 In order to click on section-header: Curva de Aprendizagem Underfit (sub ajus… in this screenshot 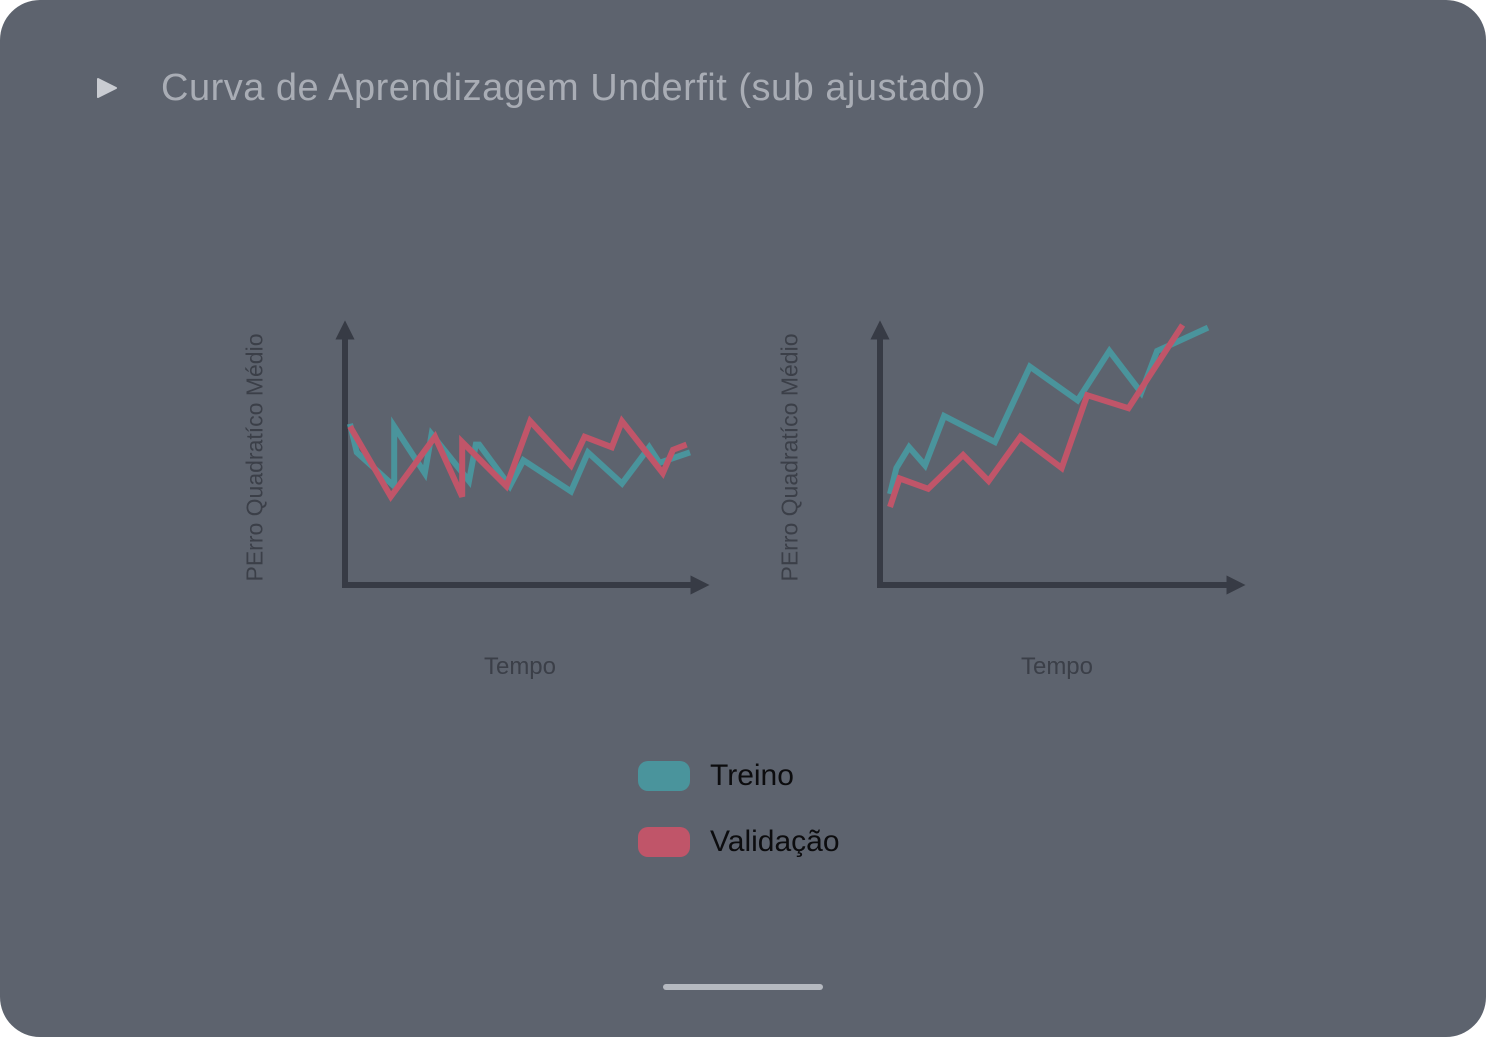, I will do `click(540, 88)`.